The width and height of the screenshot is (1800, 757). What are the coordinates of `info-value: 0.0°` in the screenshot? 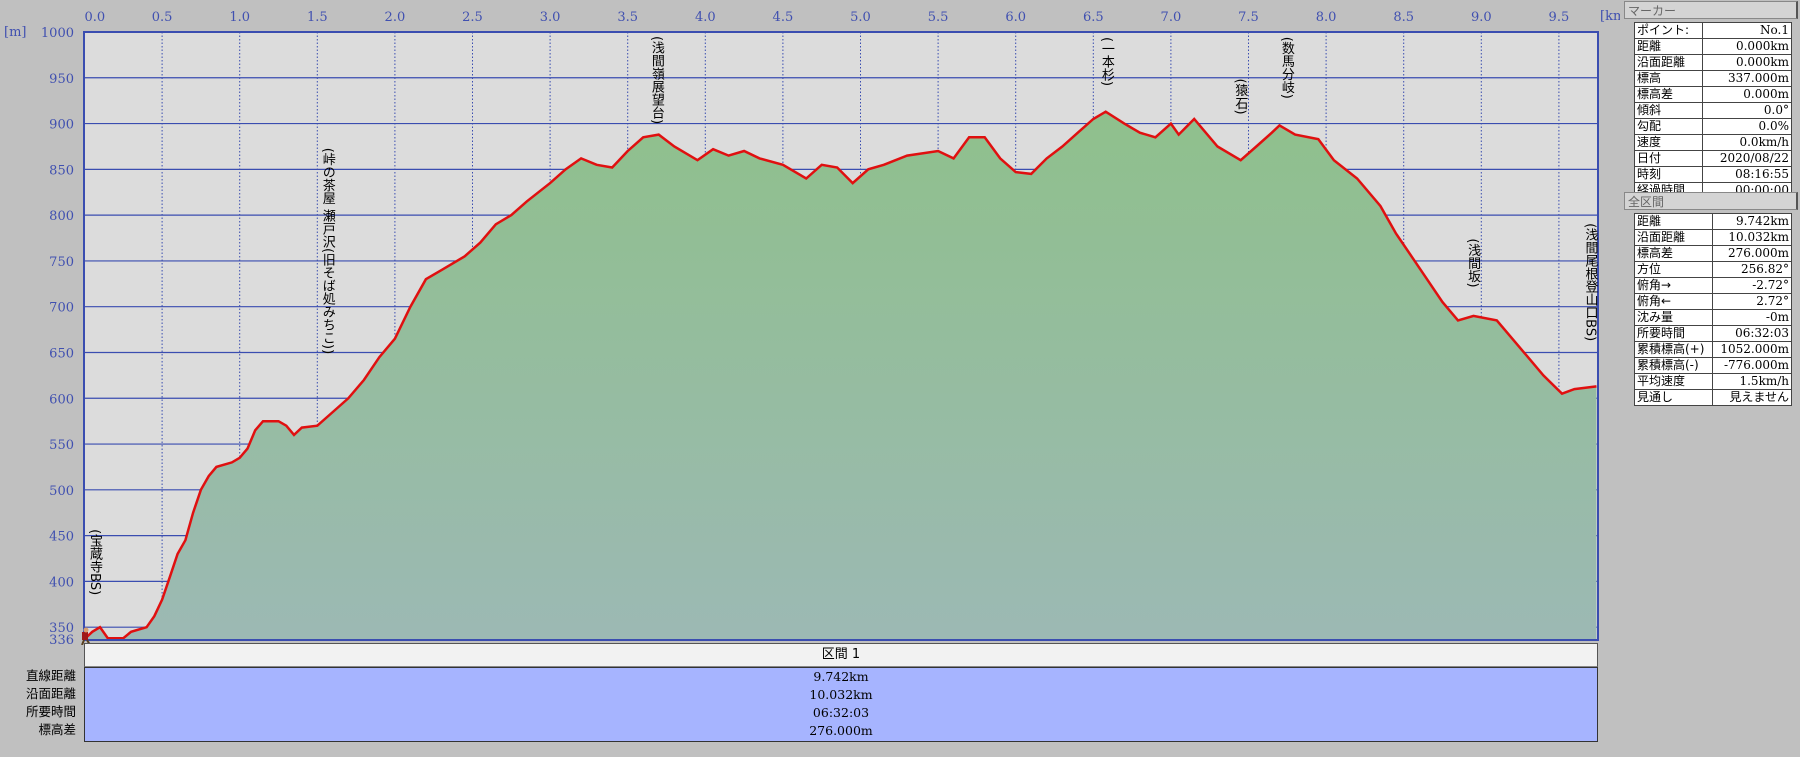 It's located at (1747, 110).